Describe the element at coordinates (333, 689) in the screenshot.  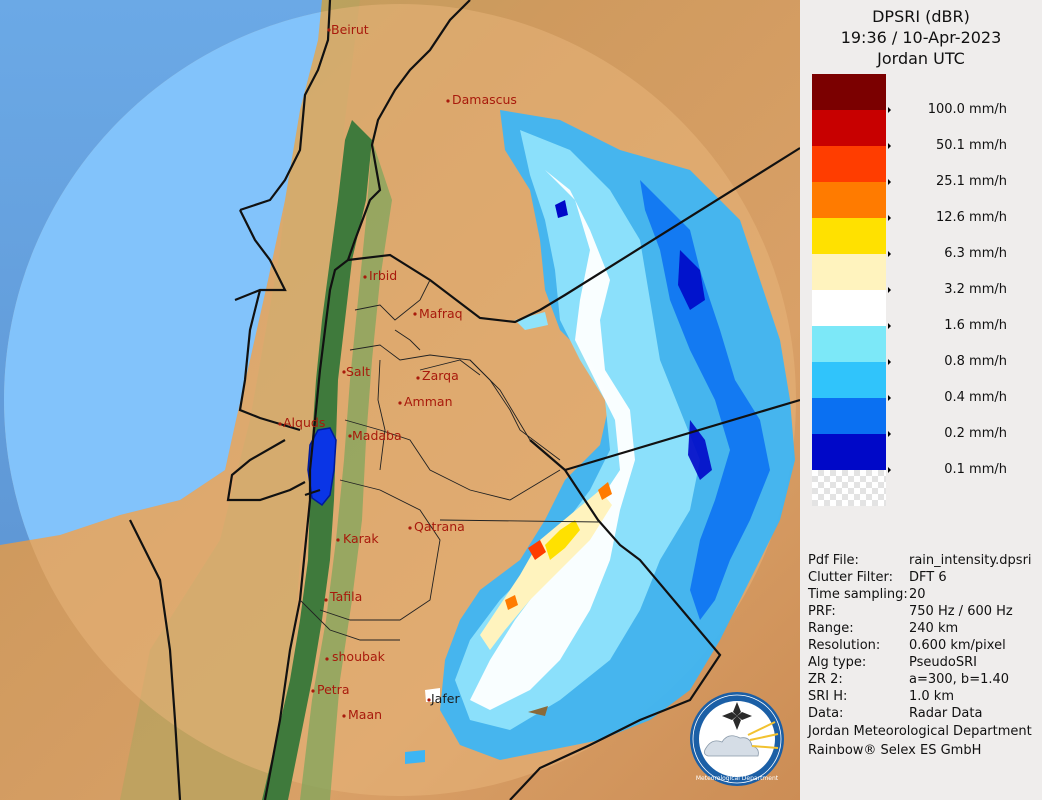
I see `city-petra: Petra` at that location.